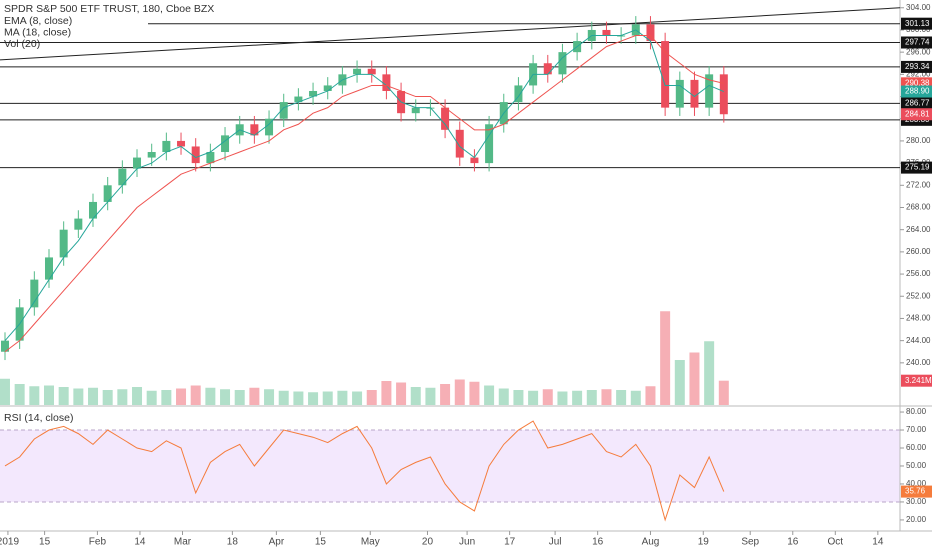 The height and width of the screenshot is (550, 932). I want to click on x-tick-label: 2019, so click(9, 542).